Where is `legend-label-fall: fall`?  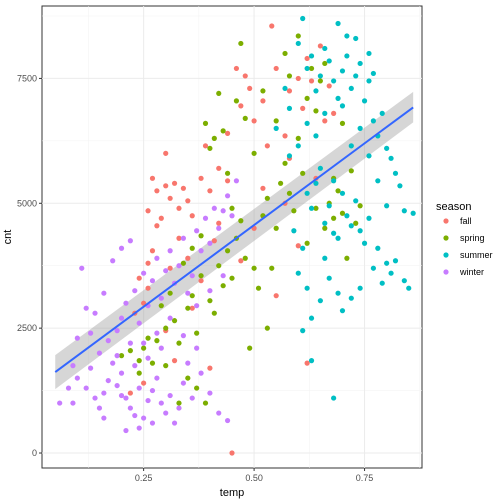 legend-label-fall: fall is located at coordinates (466, 221).